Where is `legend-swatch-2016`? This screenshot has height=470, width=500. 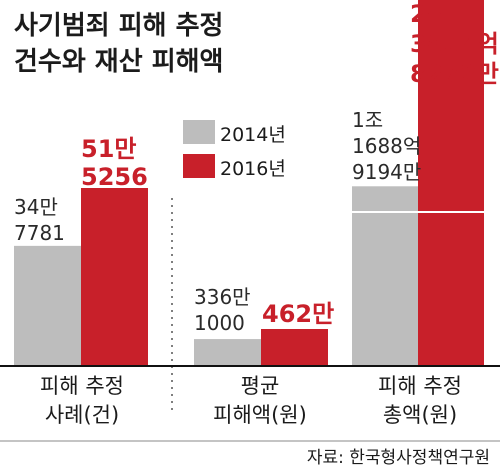
legend-swatch-2016 is located at coordinates (199, 166).